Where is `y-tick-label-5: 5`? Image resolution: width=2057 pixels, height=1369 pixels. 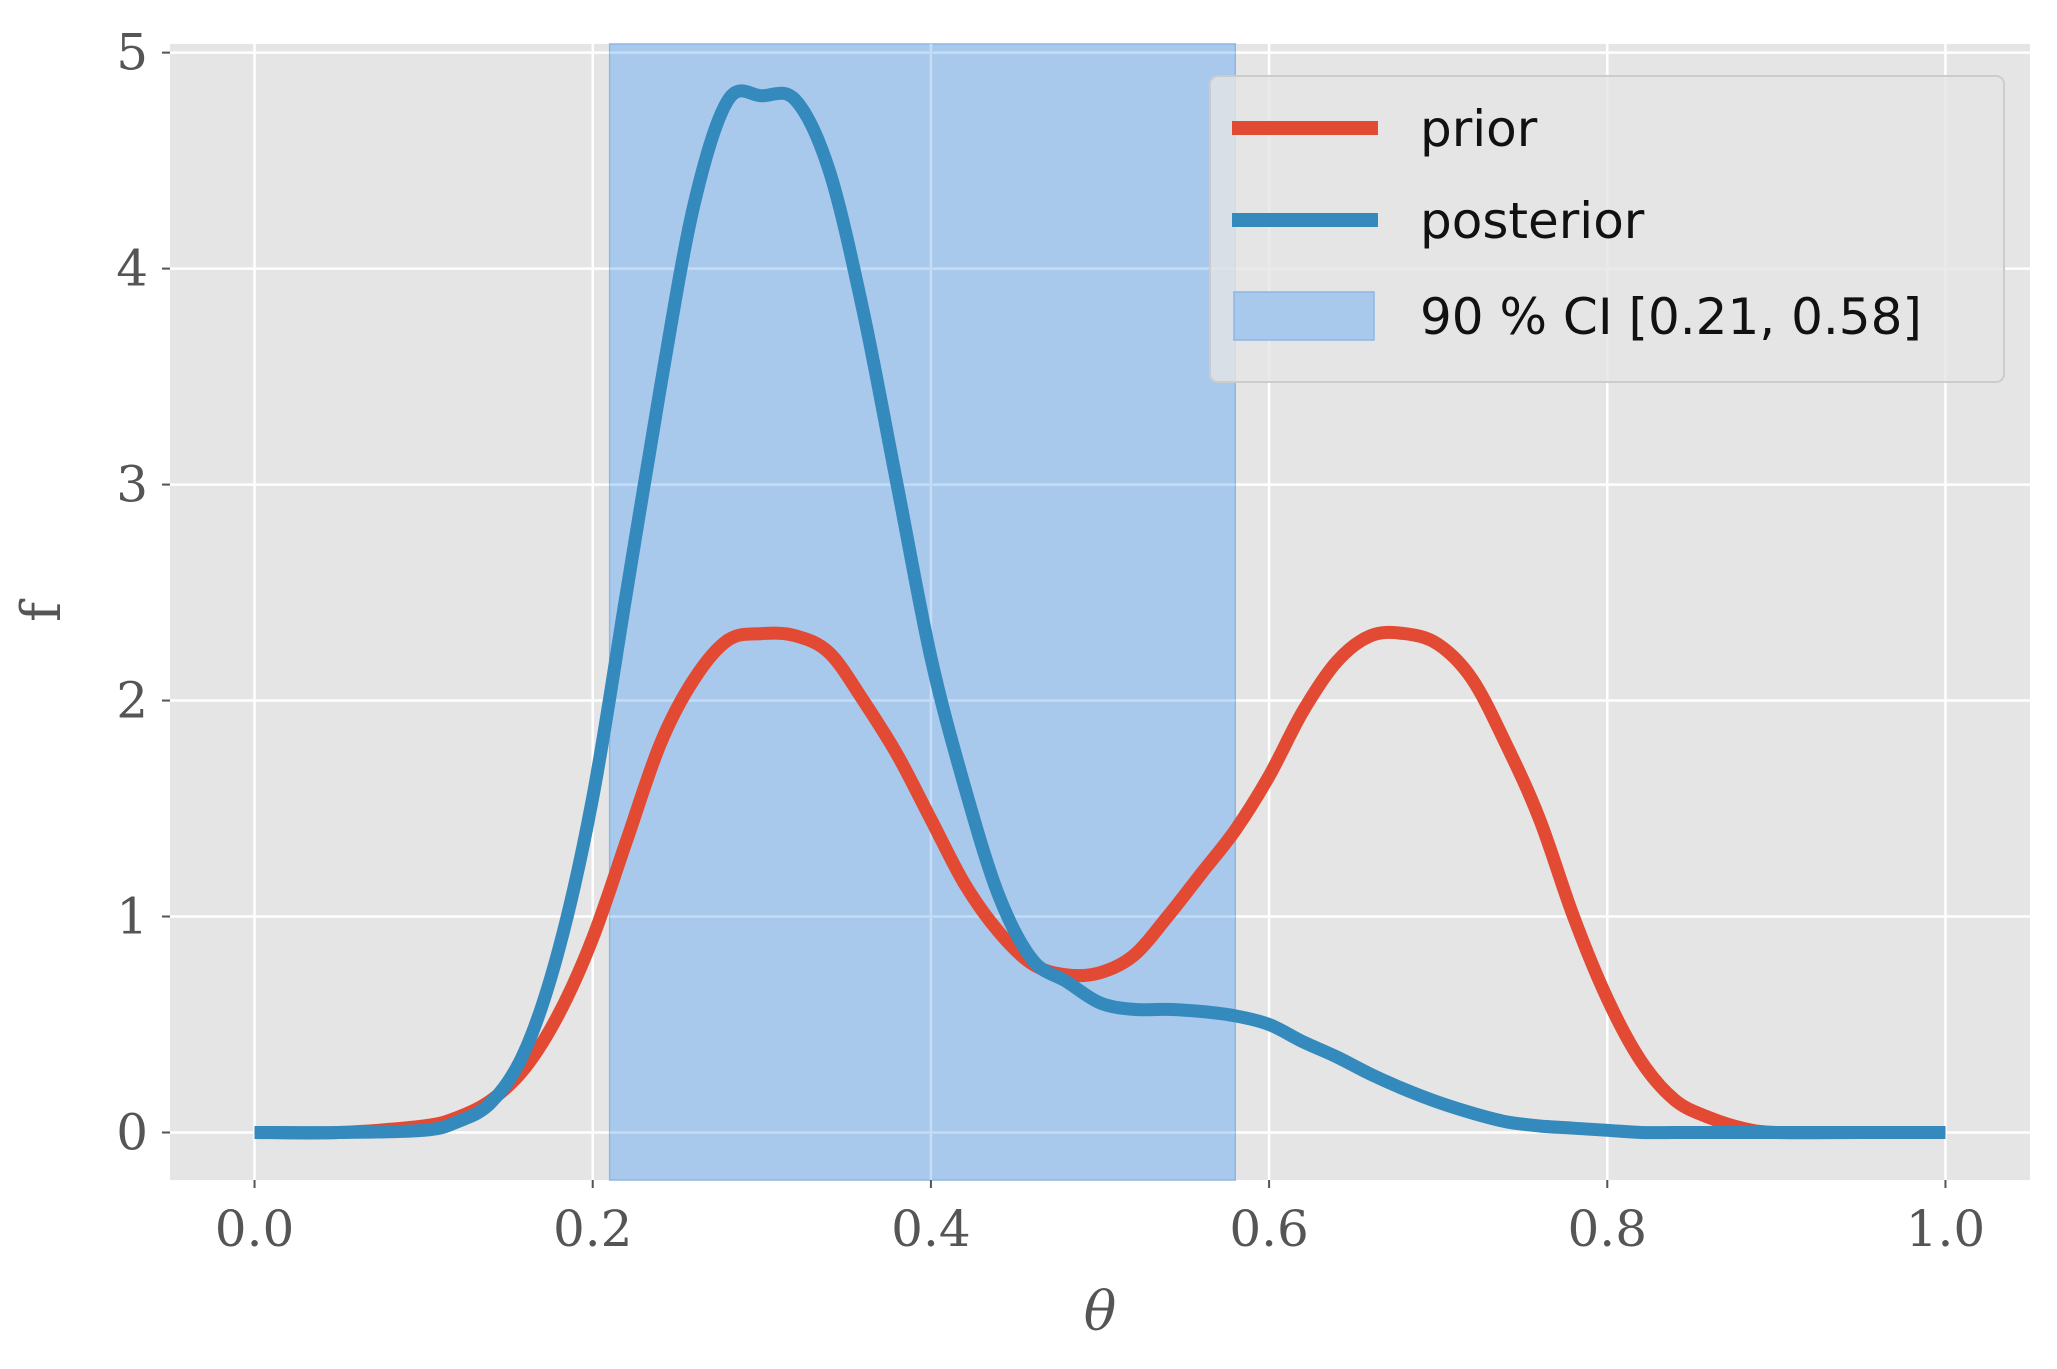 y-tick-label-5: 5 is located at coordinates (132, 53).